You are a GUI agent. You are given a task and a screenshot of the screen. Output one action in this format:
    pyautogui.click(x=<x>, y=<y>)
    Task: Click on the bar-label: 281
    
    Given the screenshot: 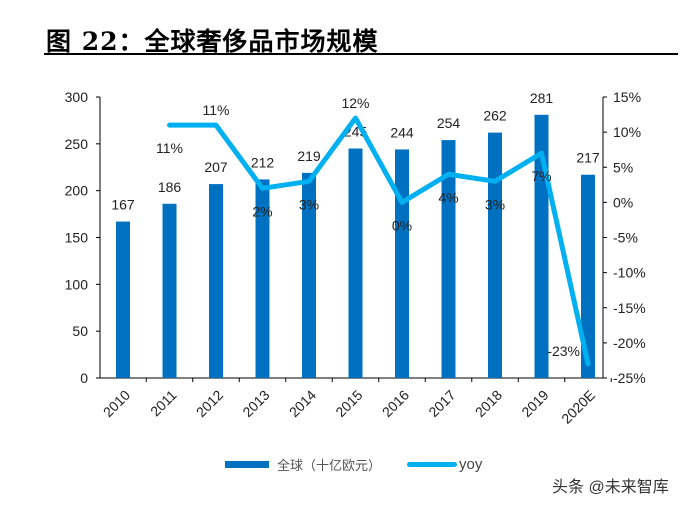 What is the action you would take?
    pyautogui.click(x=542, y=98)
    